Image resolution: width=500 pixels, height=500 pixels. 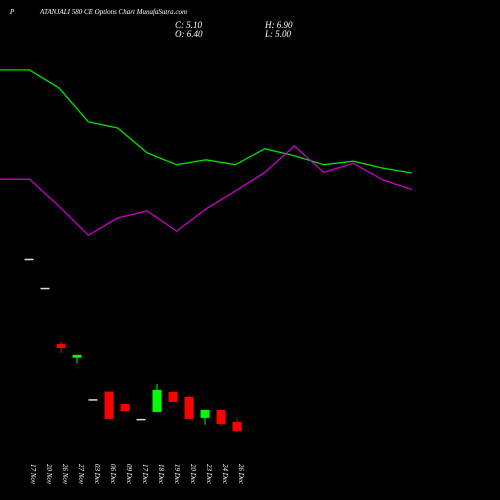 I want to click on high-label: H: 6.90, so click(x=278, y=25).